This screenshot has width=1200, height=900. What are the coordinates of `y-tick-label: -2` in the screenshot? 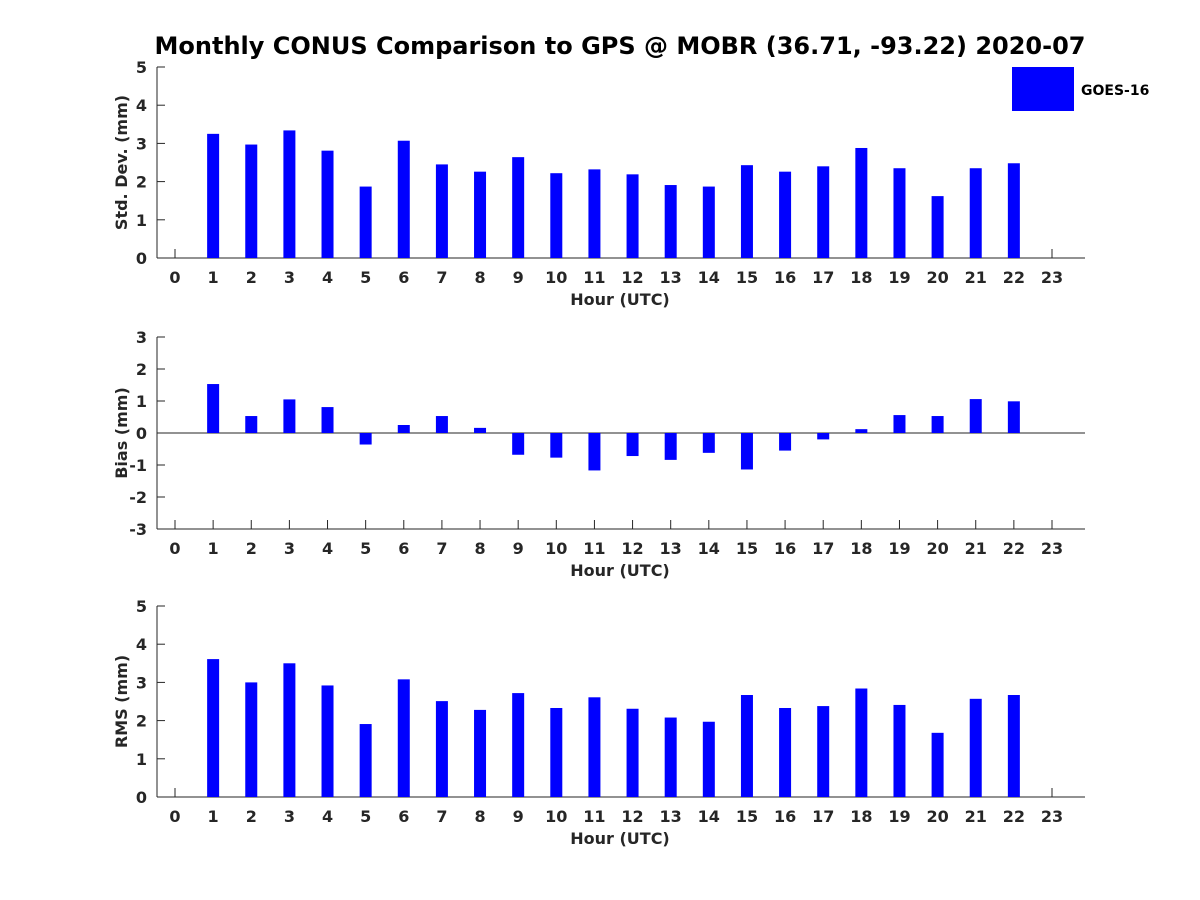 It's located at (138, 497).